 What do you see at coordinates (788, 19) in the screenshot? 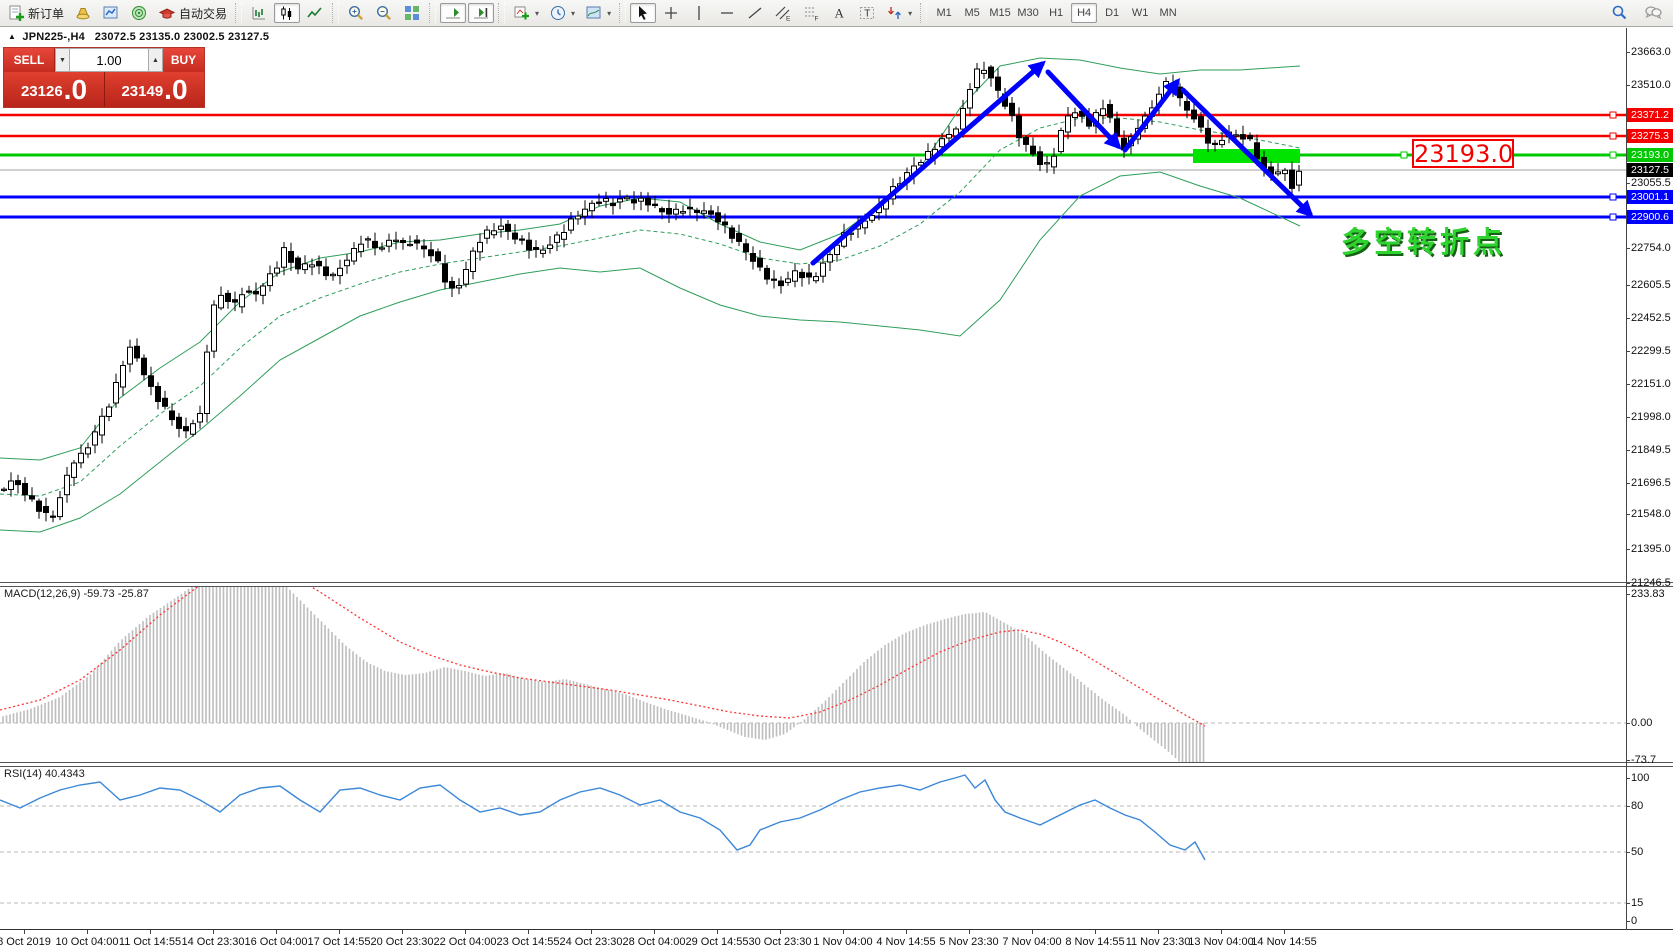
I see `svg-text: E` at bounding box center [788, 19].